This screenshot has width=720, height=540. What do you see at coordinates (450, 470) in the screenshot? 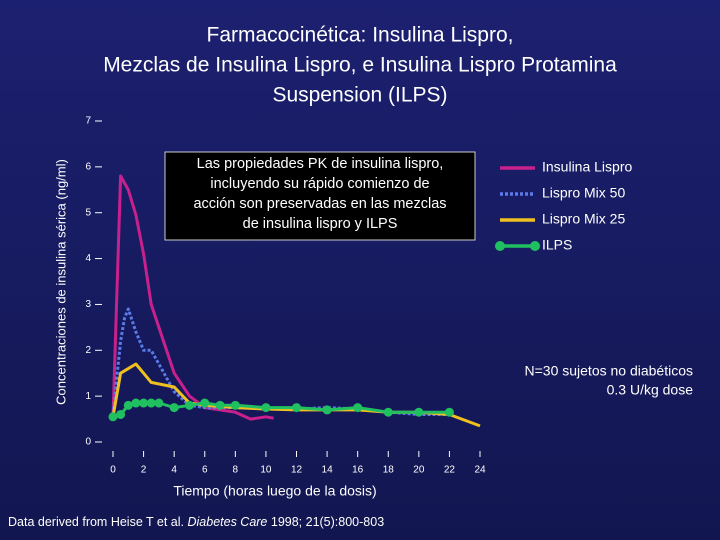
I see `x-tick-label: 22` at bounding box center [450, 470].